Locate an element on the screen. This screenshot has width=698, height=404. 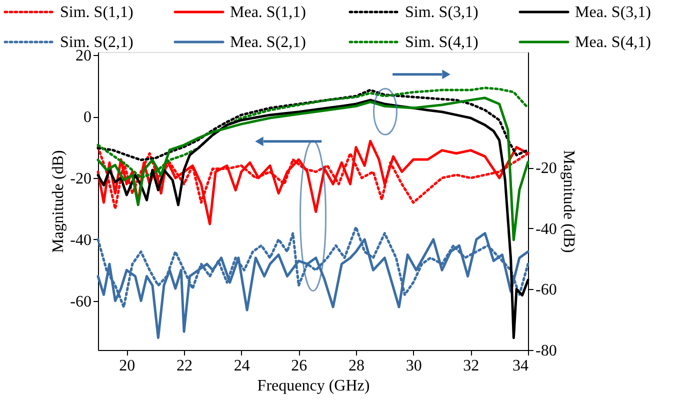
x-tick-label: 30 is located at coordinates (414, 366).